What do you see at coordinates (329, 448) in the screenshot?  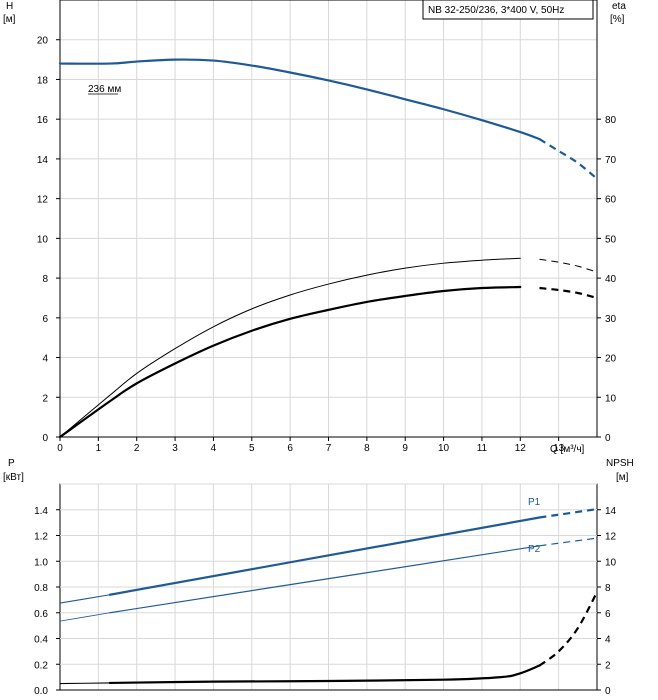 I see `x-tick-label: 7` at bounding box center [329, 448].